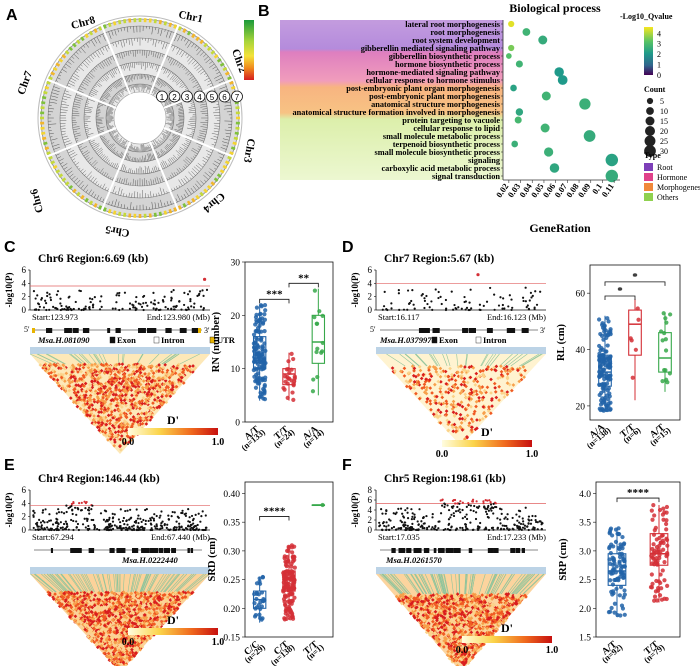 The image size is (700, 666). Describe the element at coordinates (9, 510) in the screenshot. I see `manhattan-y-label: -log10(P)` at that location.